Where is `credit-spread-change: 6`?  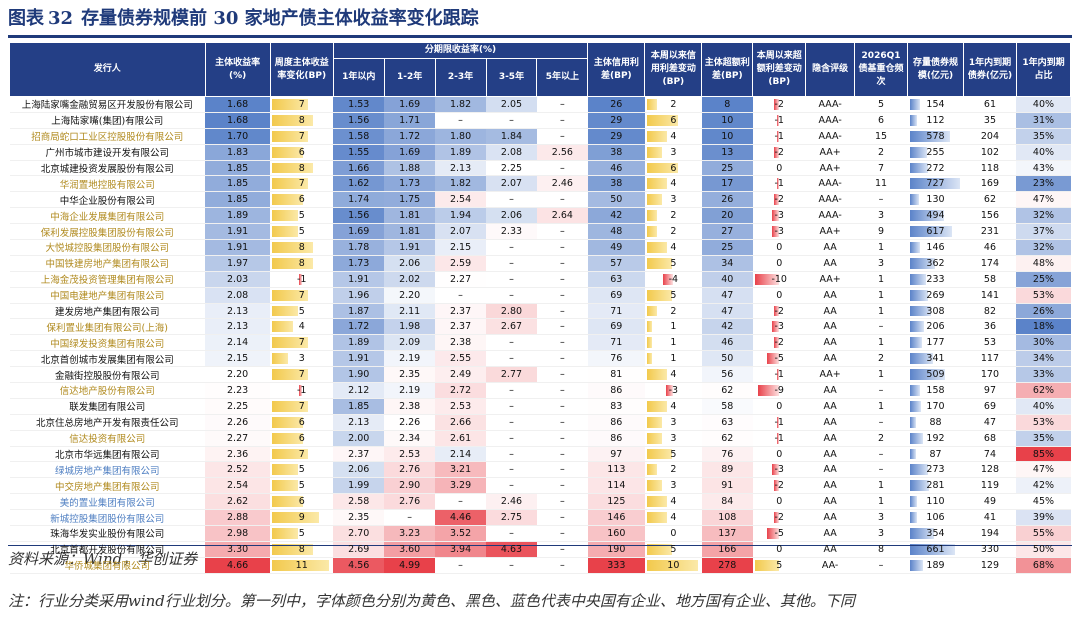
credit-spread-change: 6 is located at coordinates (673, 120).